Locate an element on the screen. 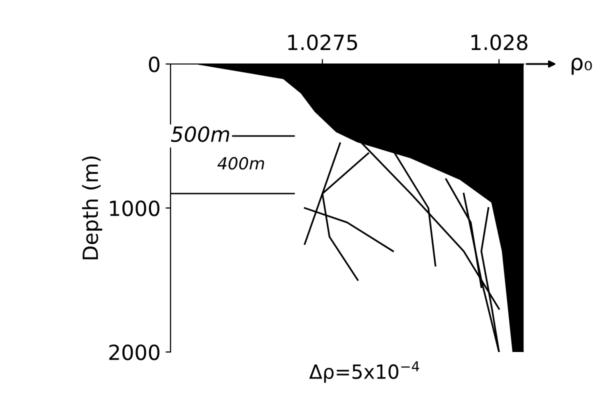  y-tick-label: 2000 is located at coordinates (134, 352).